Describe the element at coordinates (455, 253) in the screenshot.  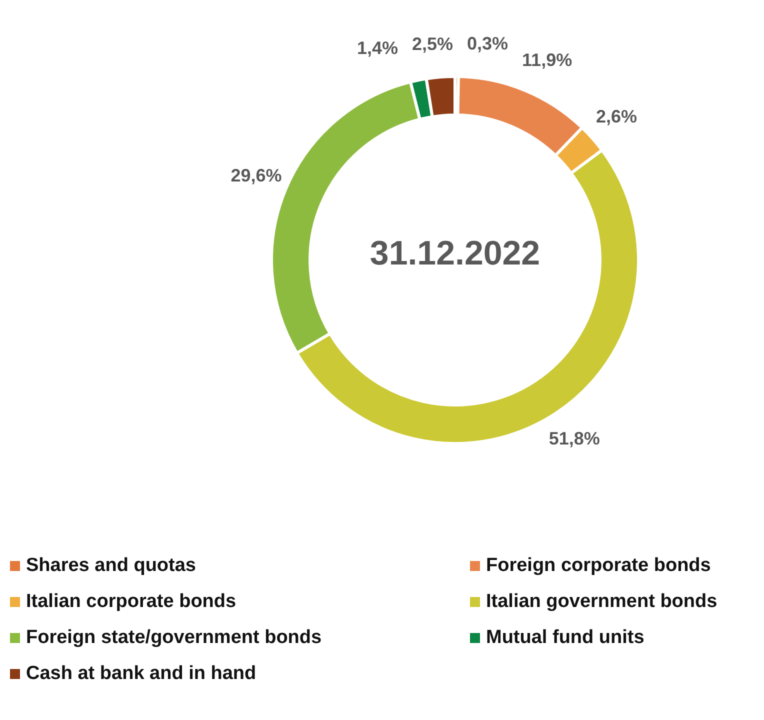
I see `text: 31.12.2022` at that location.